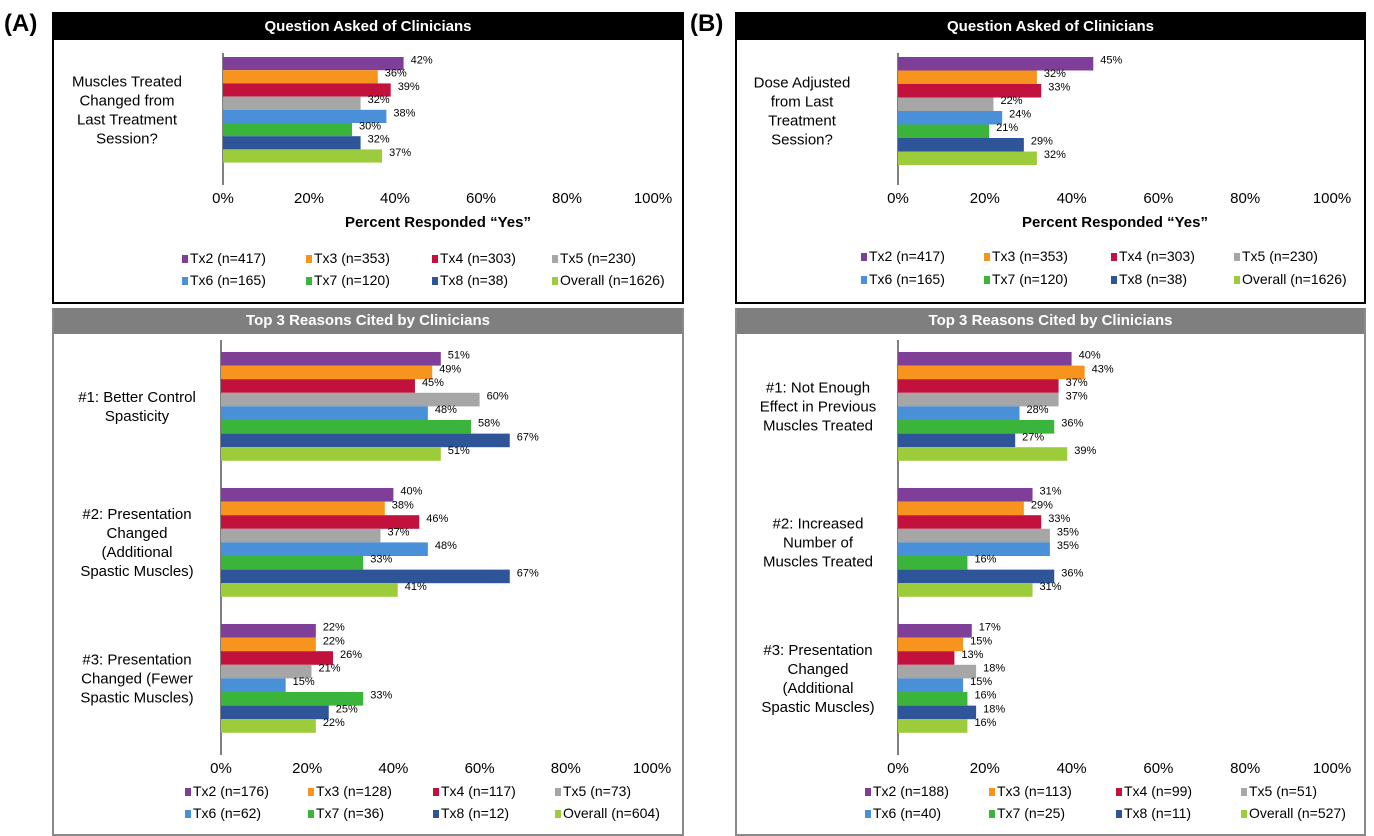 Image resolution: width=1374 pixels, height=836 pixels. What do you see at coordinates (1237, 280) in the screenshot?
I see `legend-swatch-overall` at bounding box center [1237, 280].